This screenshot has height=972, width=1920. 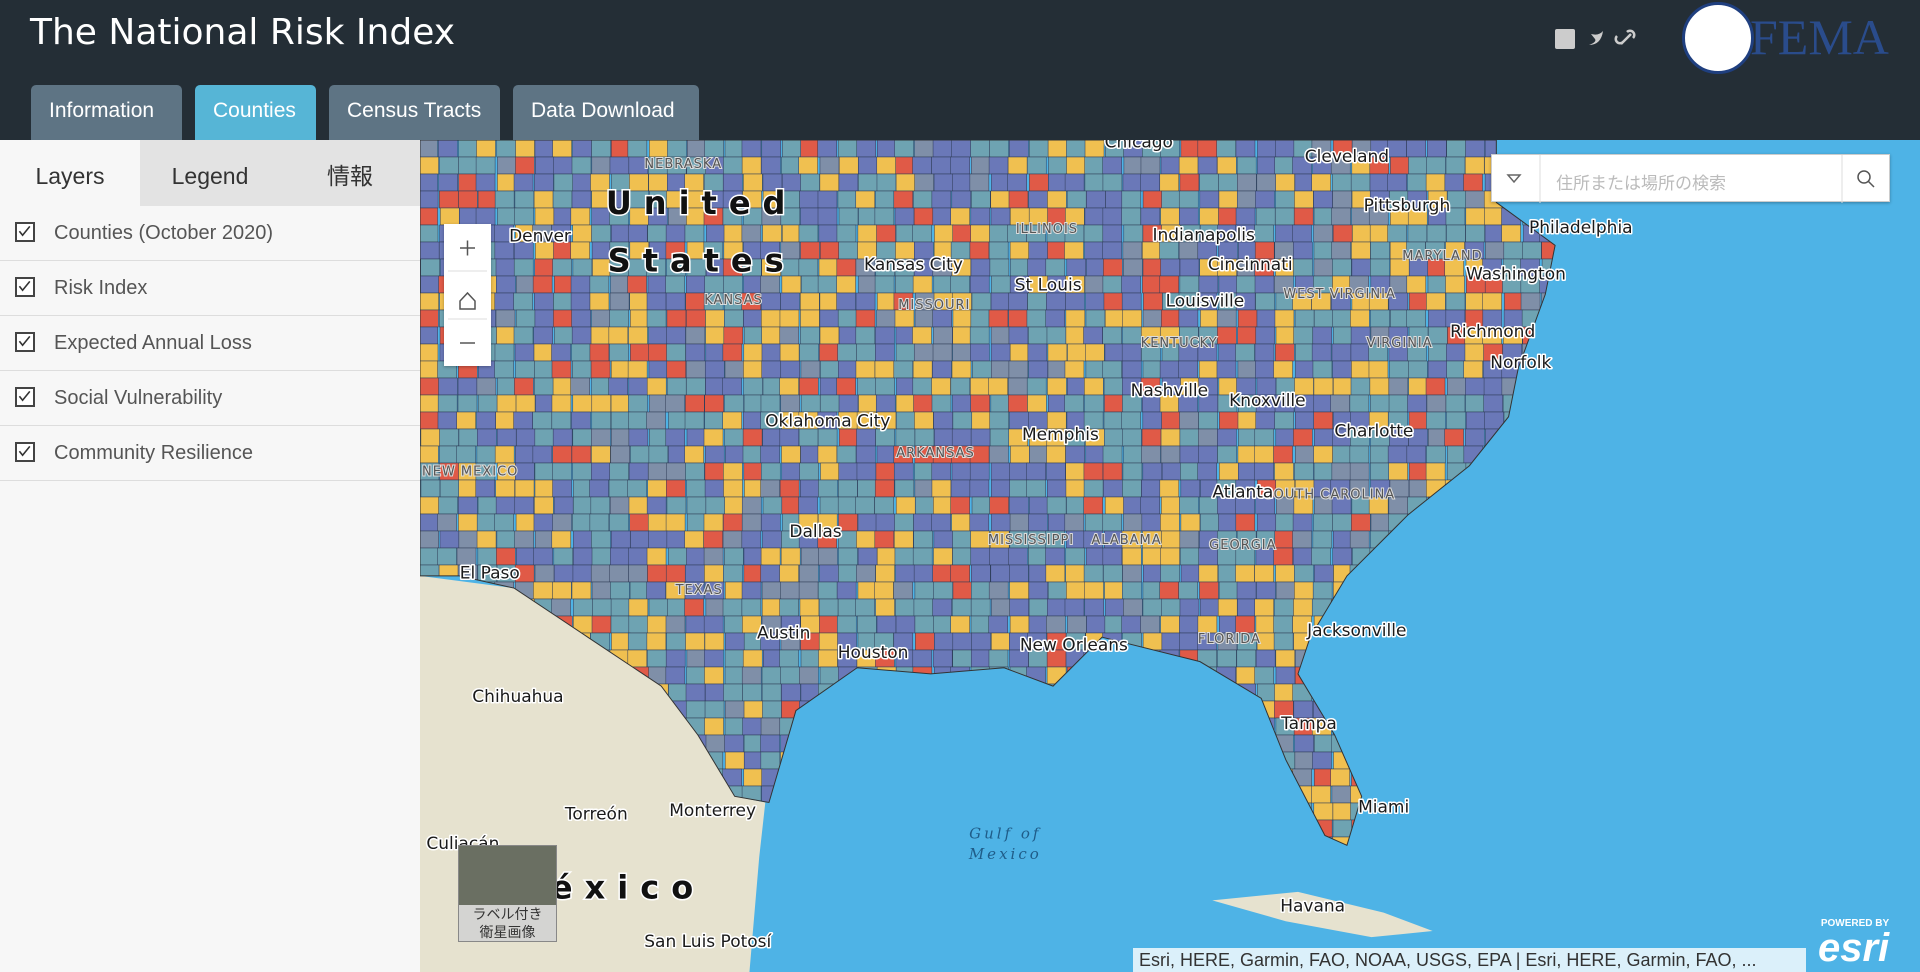 I want to click on panel-tab: 情報, so click(x=350, y=173).